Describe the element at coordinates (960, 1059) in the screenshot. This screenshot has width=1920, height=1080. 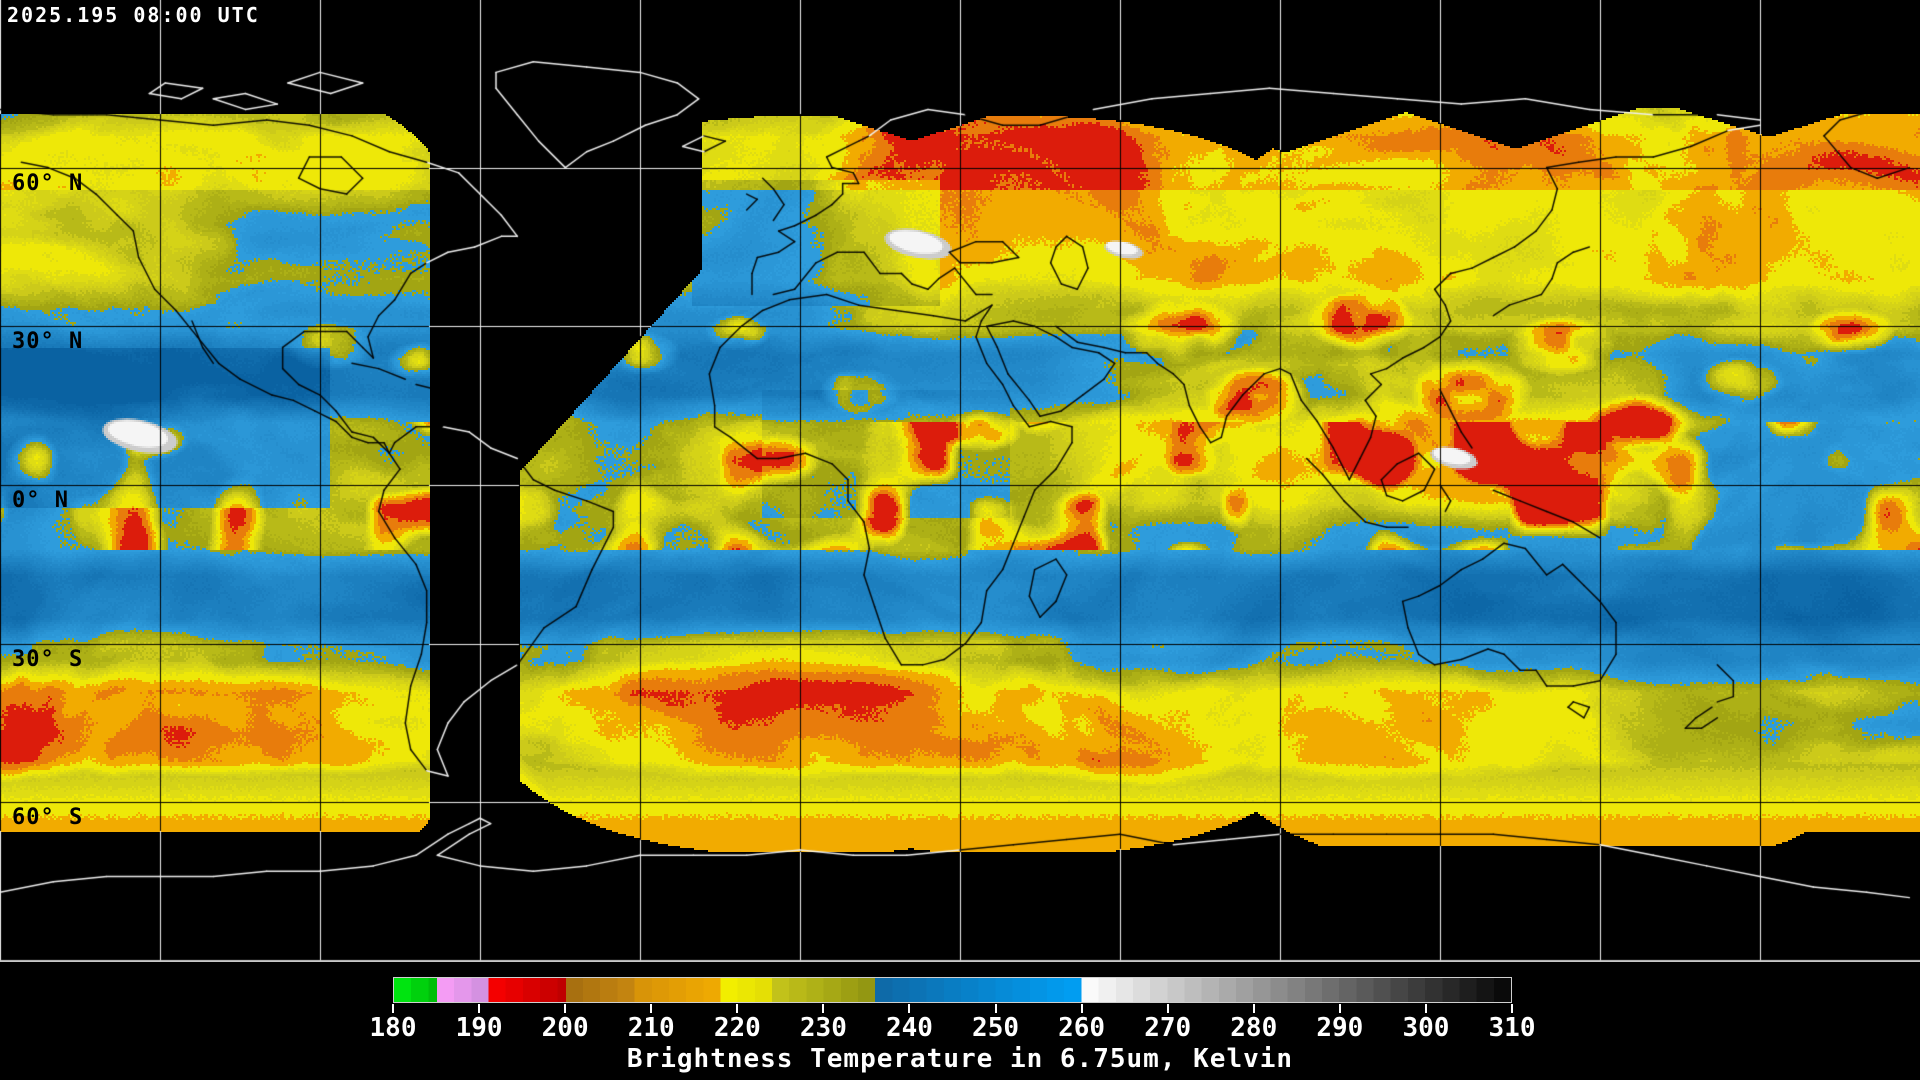
I see `colorbar-title: Brightness Temperature in 6.75um, Kelvin` at that location.